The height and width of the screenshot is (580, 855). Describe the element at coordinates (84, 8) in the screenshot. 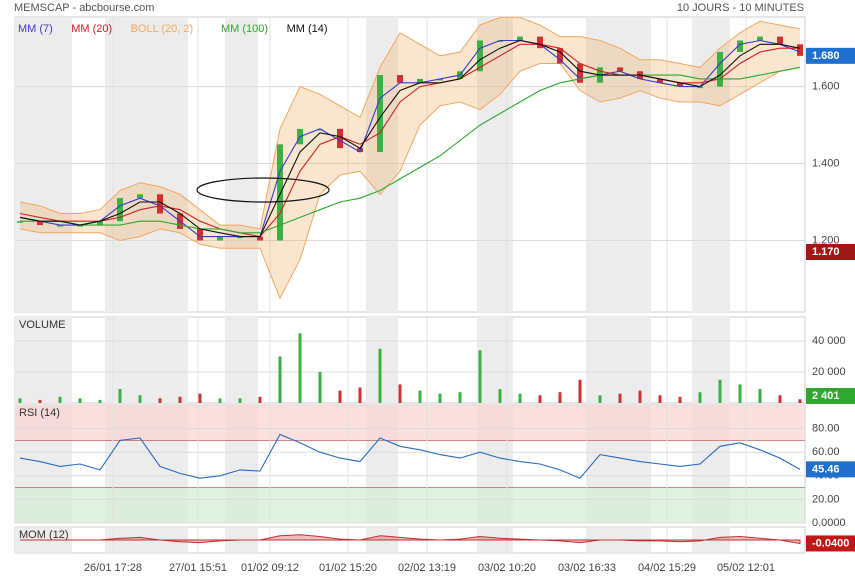

I see `site-title: MEMSCAP - abcbourse.com` at that location.